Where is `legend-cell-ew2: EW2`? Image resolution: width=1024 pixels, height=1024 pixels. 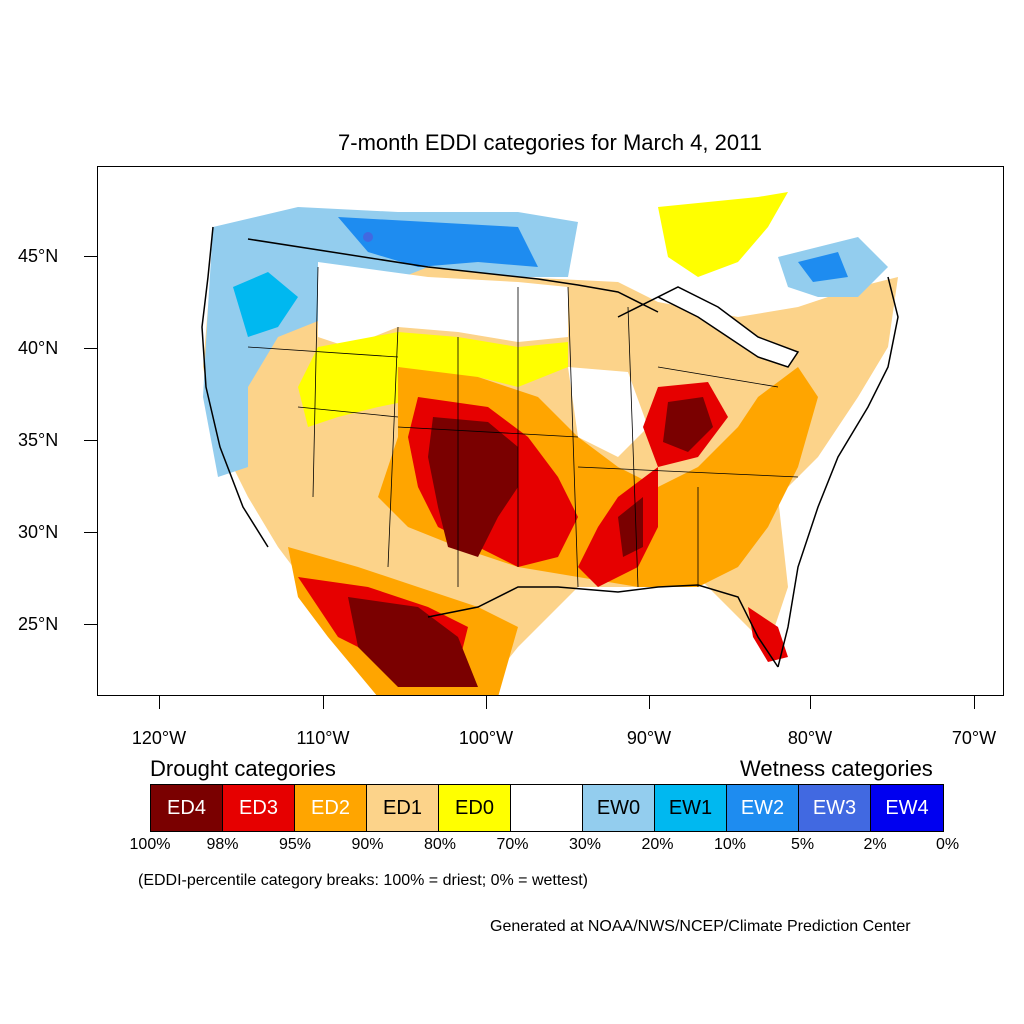
legend-cell-ew2: EW2 is located at coordinates (763, 808).